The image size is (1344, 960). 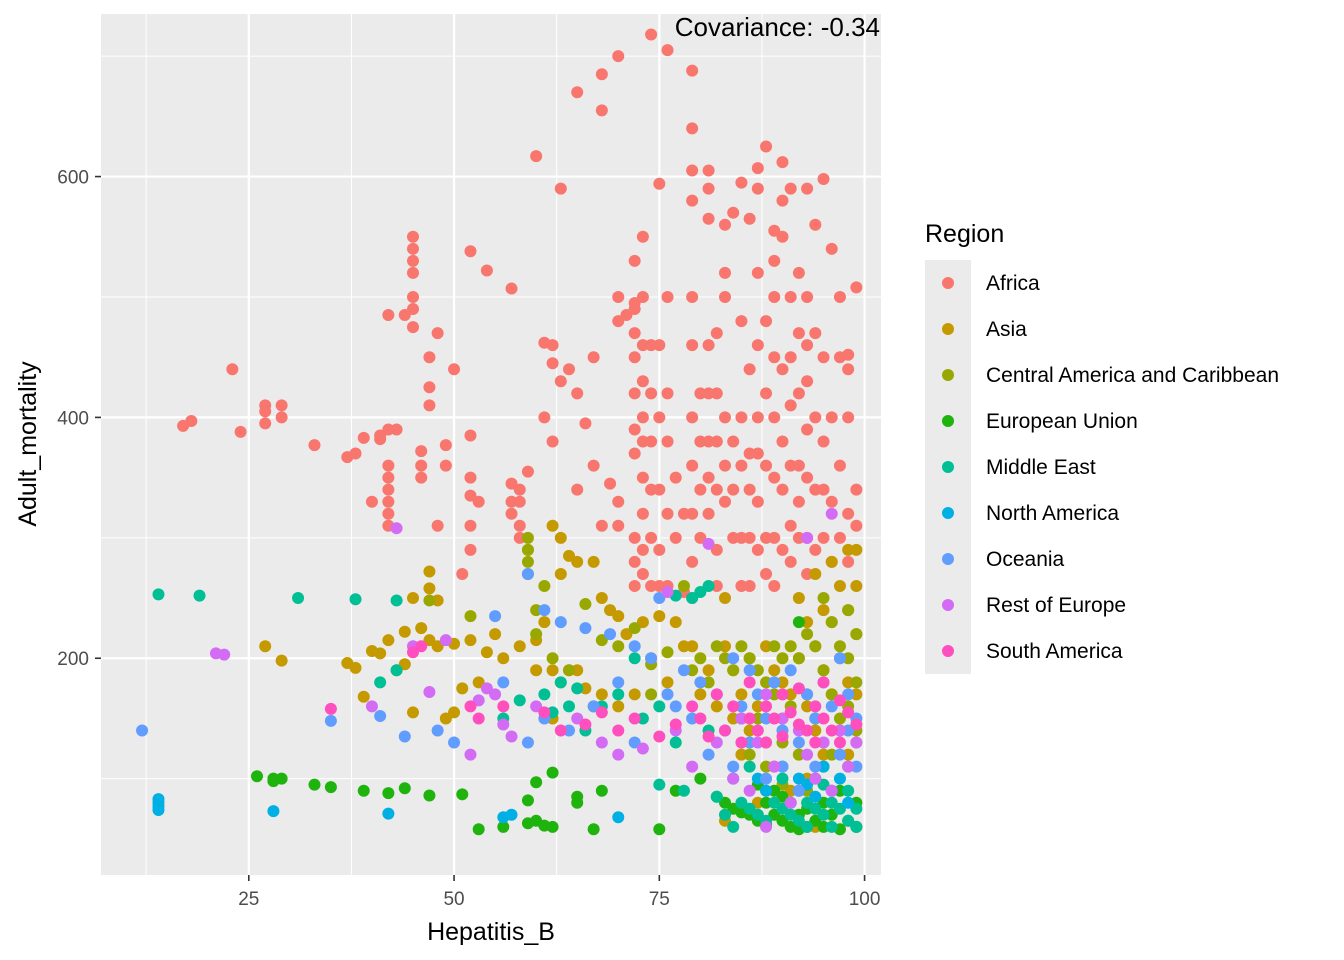 What do you see at coordinates (777, 27) in the screenshot?
I see `covariance-annotation: Covariance: -0.34` at bounding box center [777, 27].